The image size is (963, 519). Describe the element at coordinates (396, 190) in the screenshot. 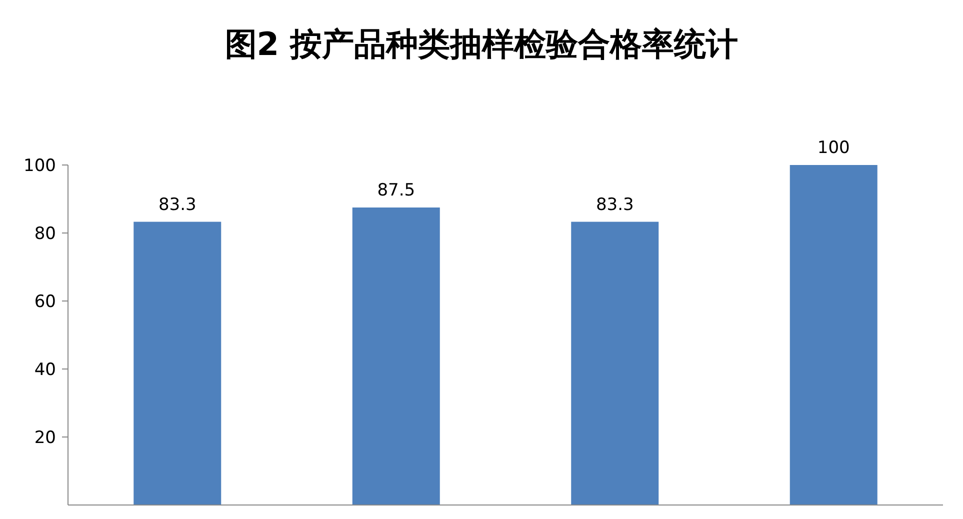

I see `data-label: 87.5` at that location.